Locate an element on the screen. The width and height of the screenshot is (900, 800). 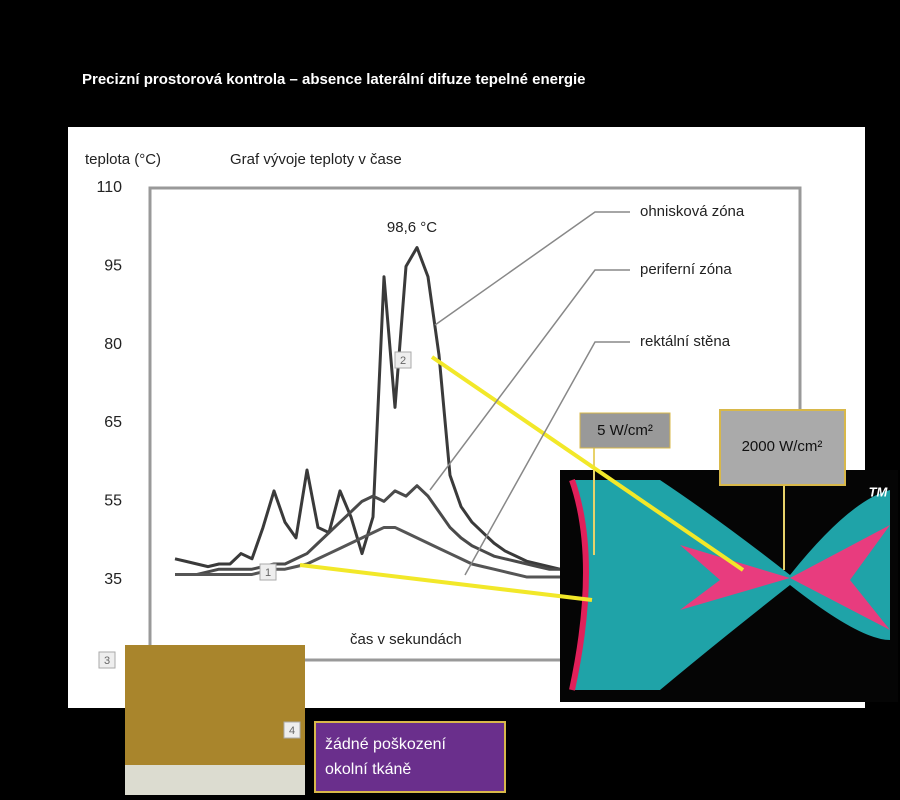
marker-label: 3 is located at coordinates (107, 661).